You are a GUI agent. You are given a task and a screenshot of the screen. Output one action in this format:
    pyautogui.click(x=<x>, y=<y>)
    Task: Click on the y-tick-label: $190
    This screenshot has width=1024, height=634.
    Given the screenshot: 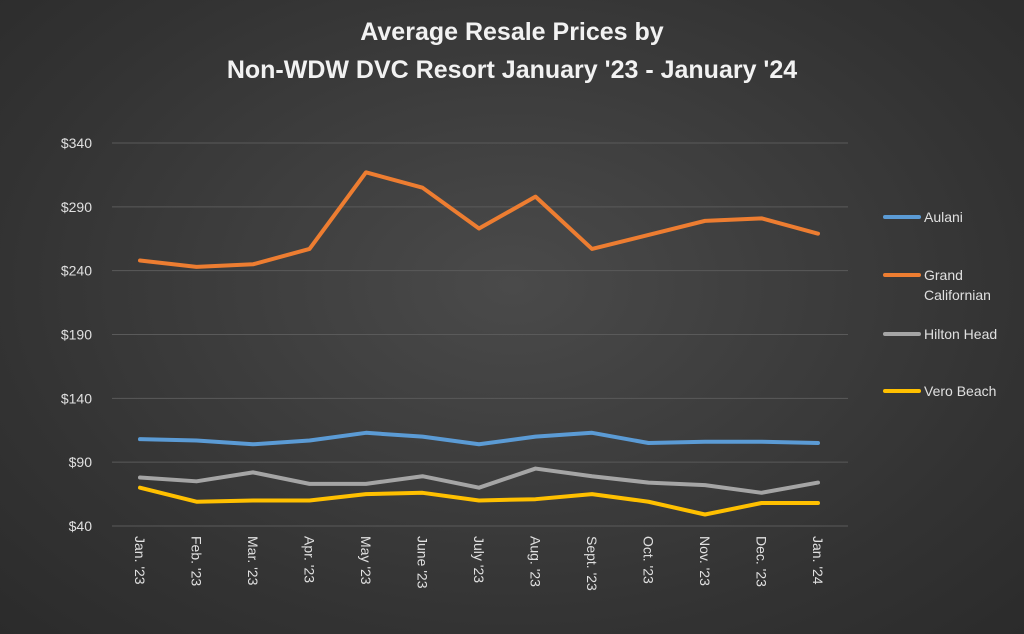 What is the action you would take?
    pyautogui.click(x=76, y=335)
    